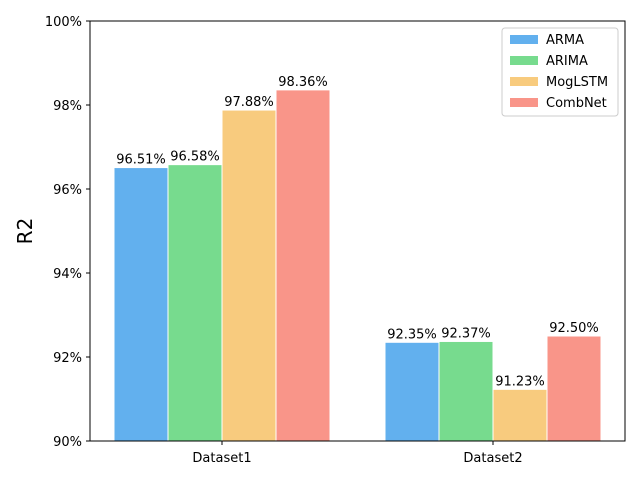 The height and width of the screenshot is (480, 640). I want to click on legend: ARMA ARIMA MogLSTM CombNet, so click(560, 72).